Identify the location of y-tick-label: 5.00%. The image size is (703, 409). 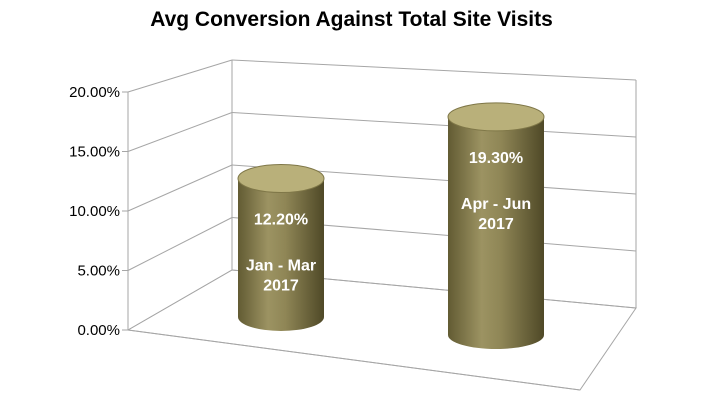
(98, 271).